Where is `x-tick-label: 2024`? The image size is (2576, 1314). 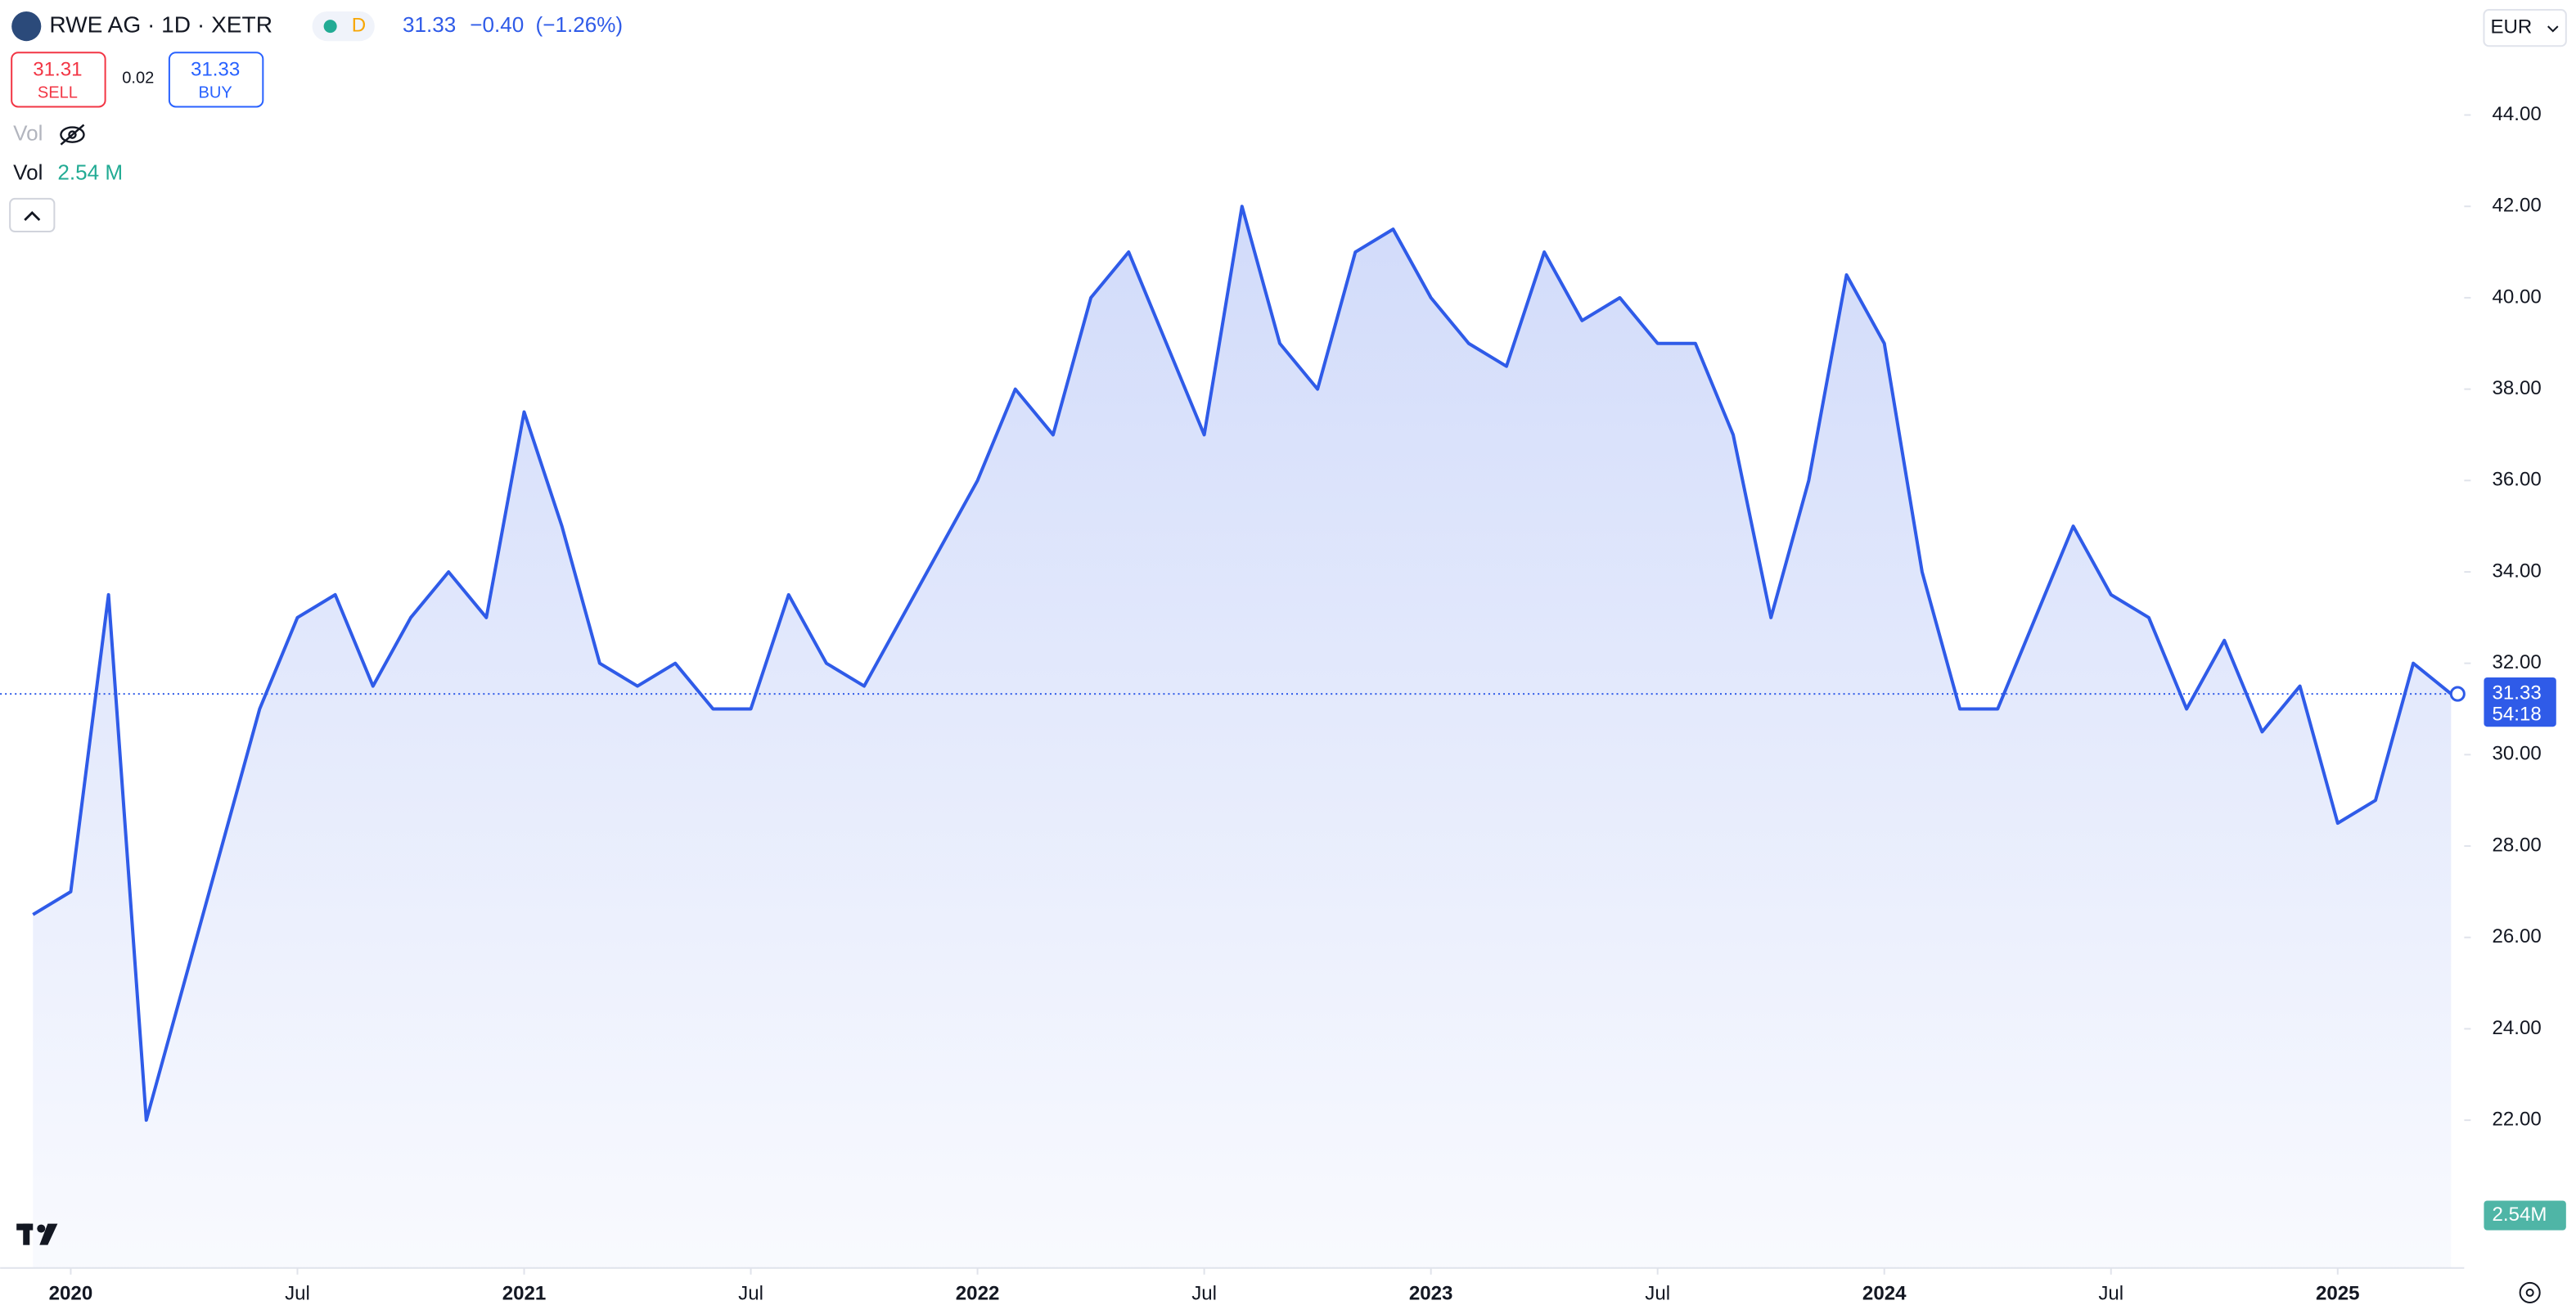 x-tick-label: 2024 is located at coordinates (1884, 1293).